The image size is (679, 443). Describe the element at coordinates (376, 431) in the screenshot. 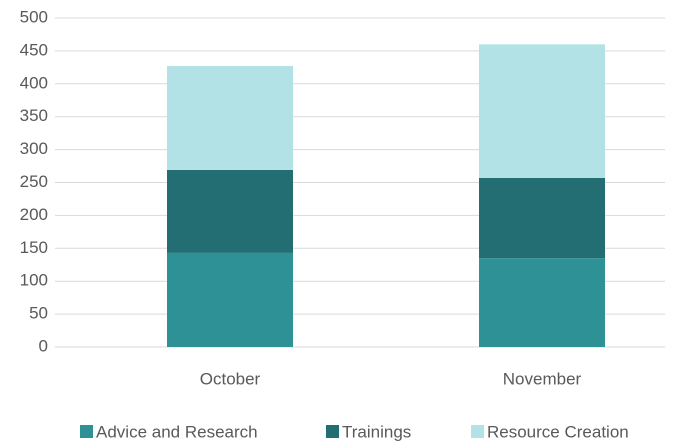

I see `legend-label: Trainings` at that location.